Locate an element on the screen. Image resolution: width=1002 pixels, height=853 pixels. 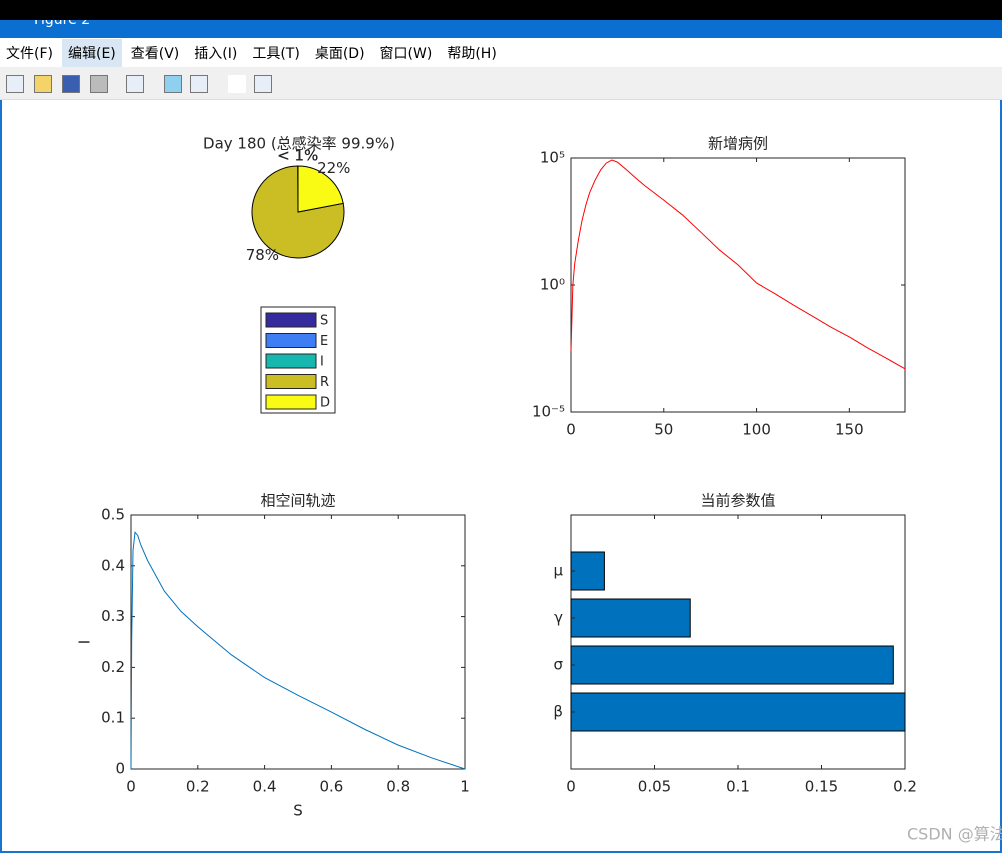
chart-title: 新增病例 is located at coordinates (738, 144).